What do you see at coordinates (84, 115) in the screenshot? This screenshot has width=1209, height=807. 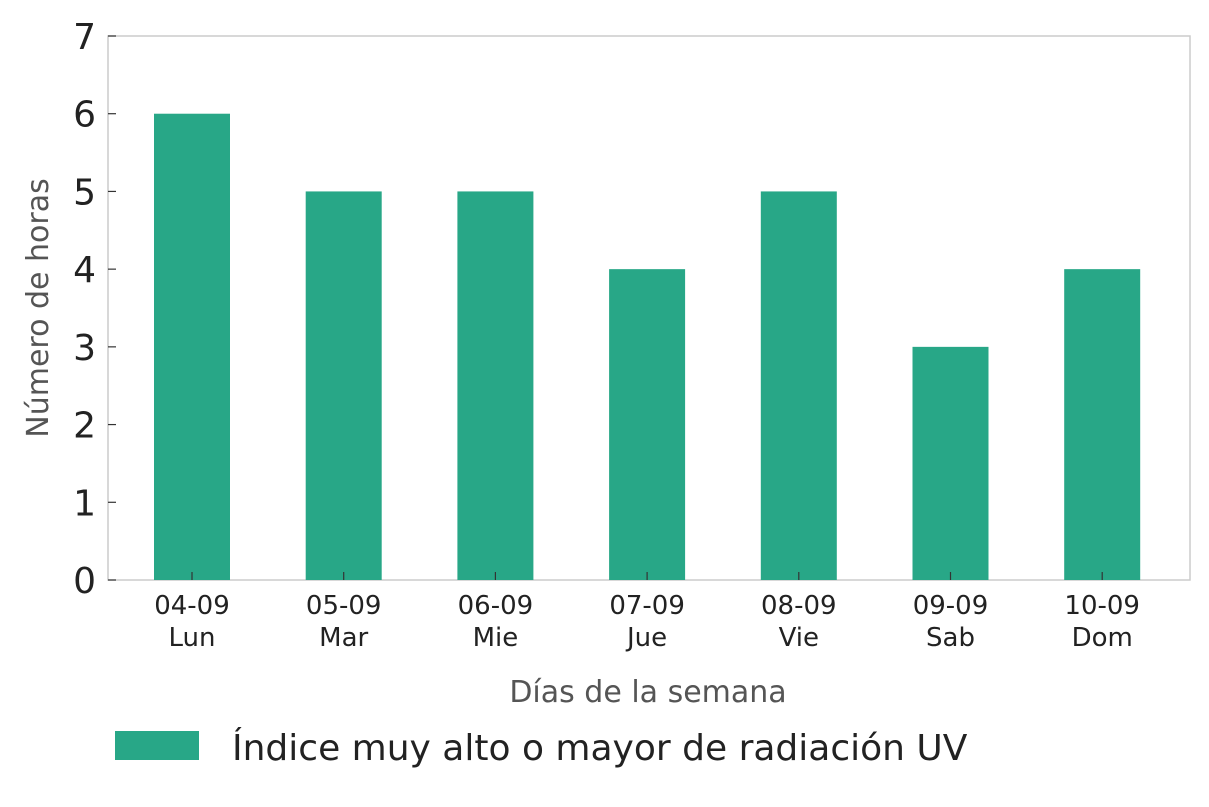 I see `y-tick-label-6: 6` at bounding box center [84, 115].